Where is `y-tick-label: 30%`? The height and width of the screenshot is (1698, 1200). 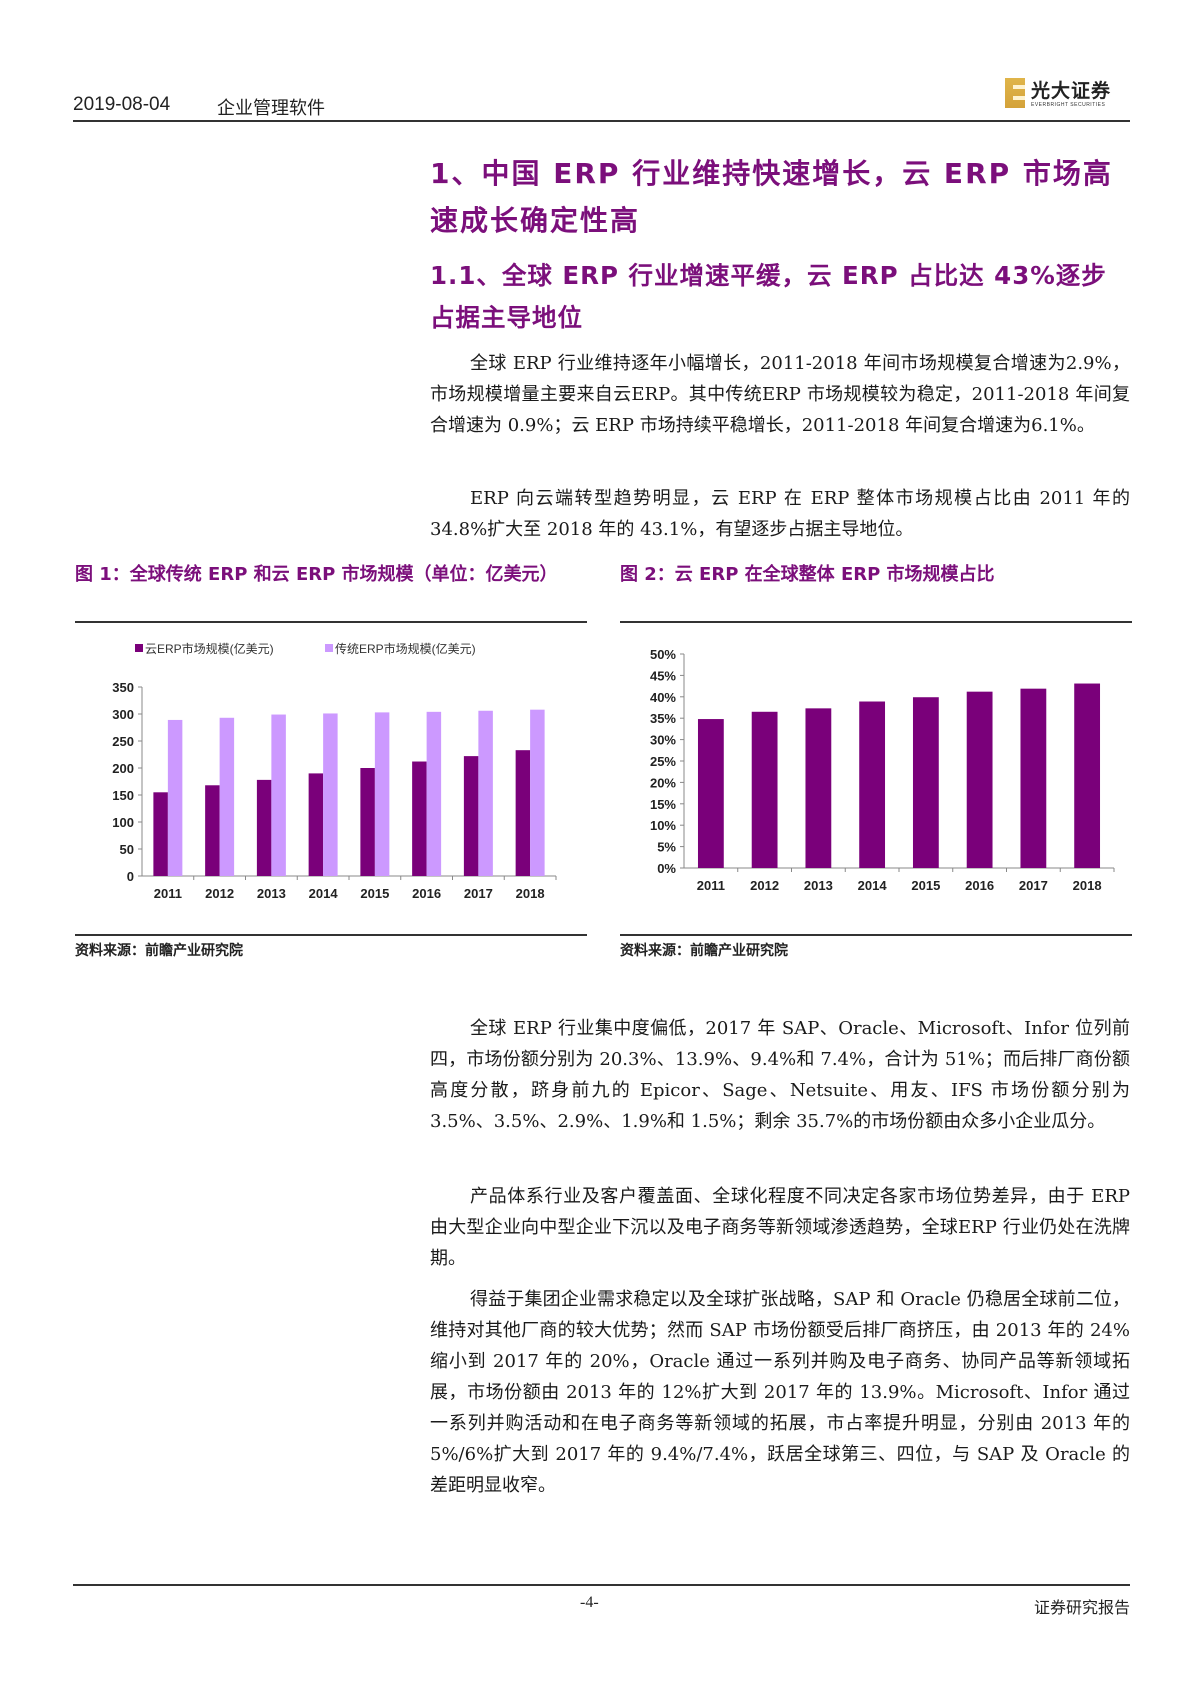
y-tick-label: 30% is located at coordinates (663, 740).